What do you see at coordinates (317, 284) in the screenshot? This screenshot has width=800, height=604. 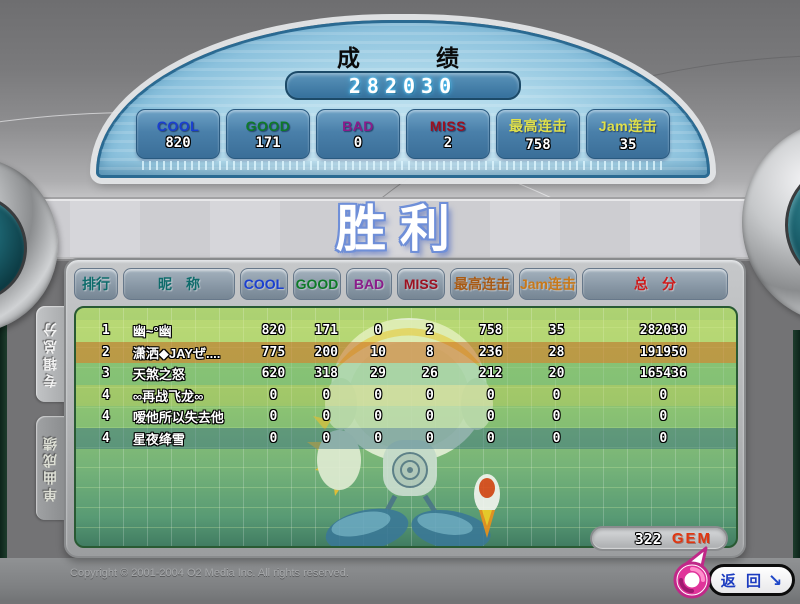 I see `column-header: GOOD` at bounding box center [317, 284].